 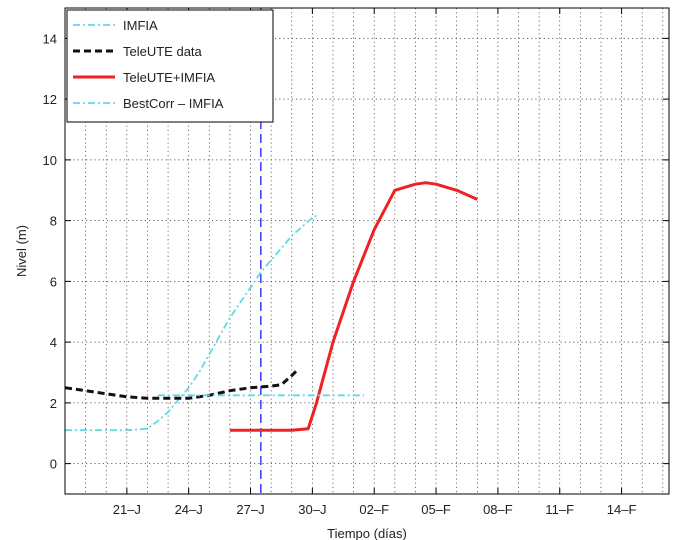 I want to click on x-tick-label: 14–F, so click(x=622, y=509).